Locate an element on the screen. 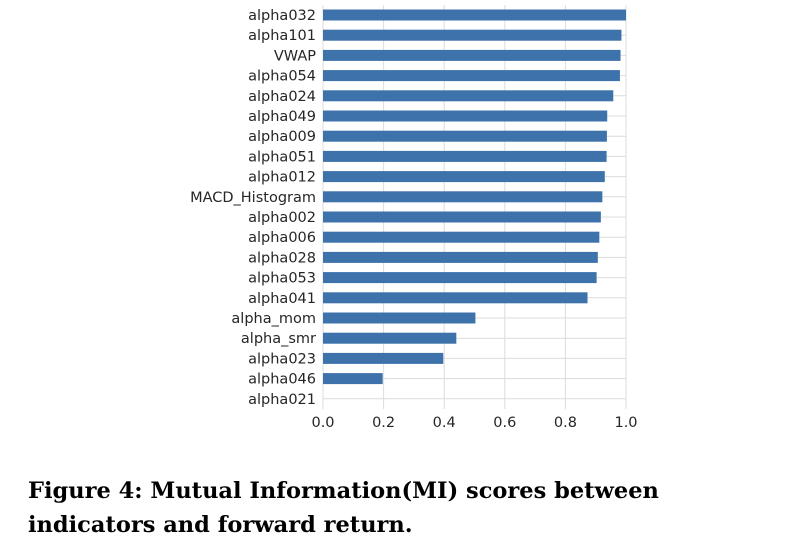 The image size is (800, 558). y-tick-label: alpha_smr is located at coordinates (278, 339).